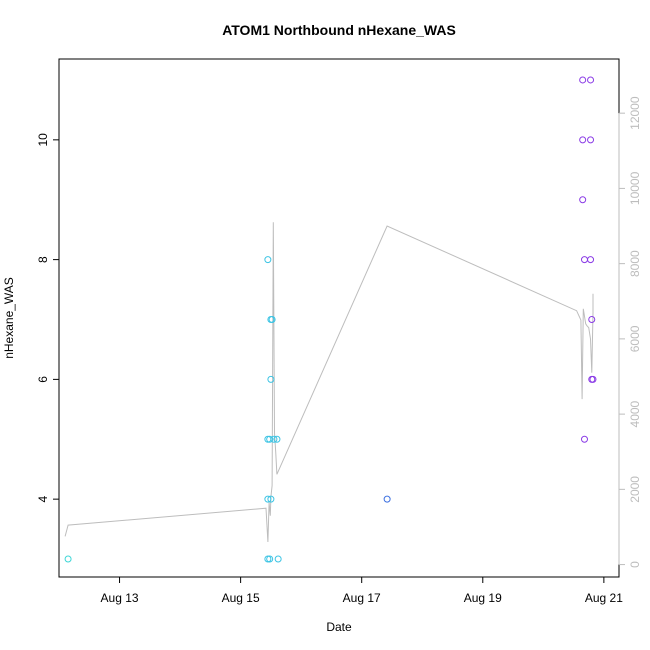 The height and width of the screenshot is (650, 650). I want to click on y-axis-right: 0 2000 4000 6000 8000 10000 12000, so click(630, 332).